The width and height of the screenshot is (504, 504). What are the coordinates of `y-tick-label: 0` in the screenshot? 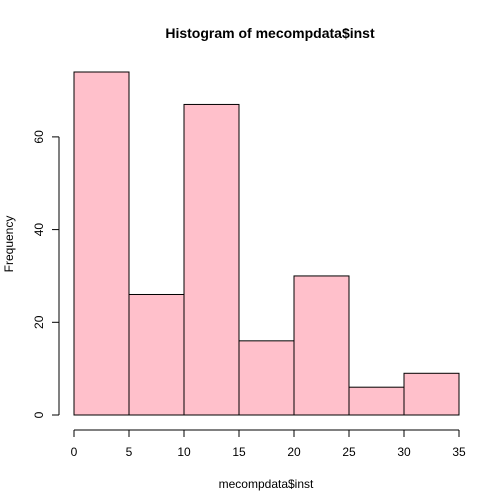 It's located at (39, 414).